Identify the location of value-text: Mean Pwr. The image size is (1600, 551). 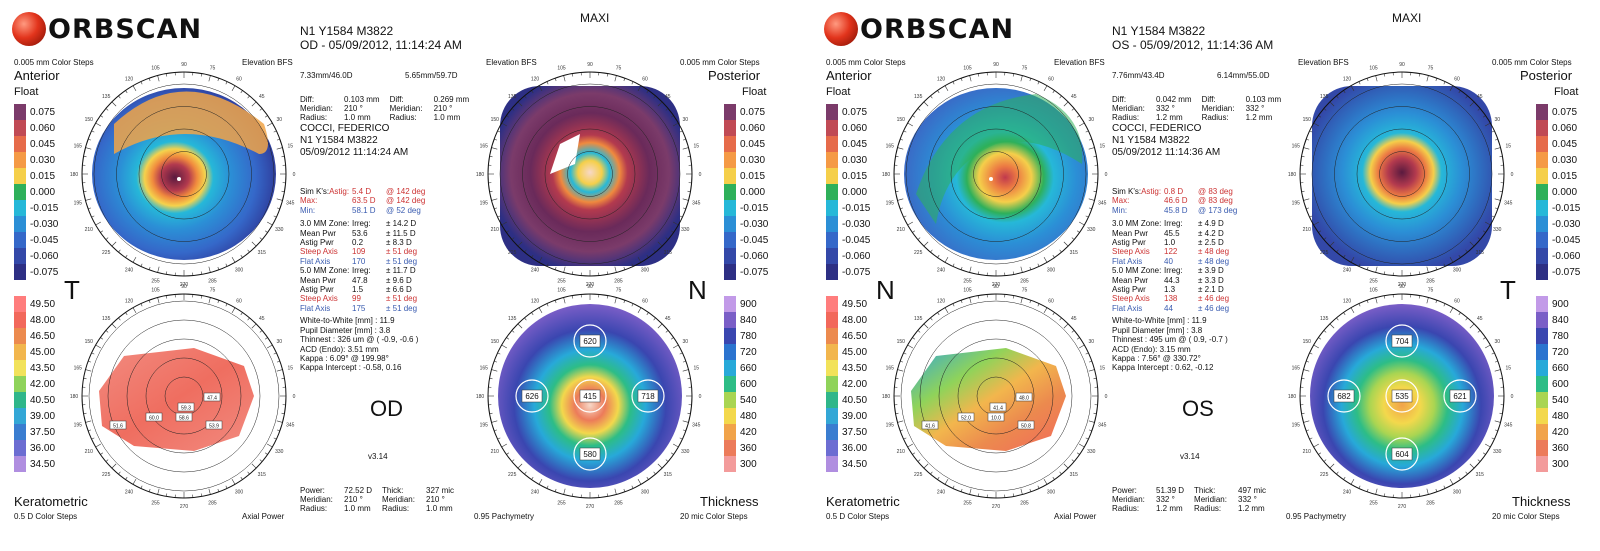
(318, 233).